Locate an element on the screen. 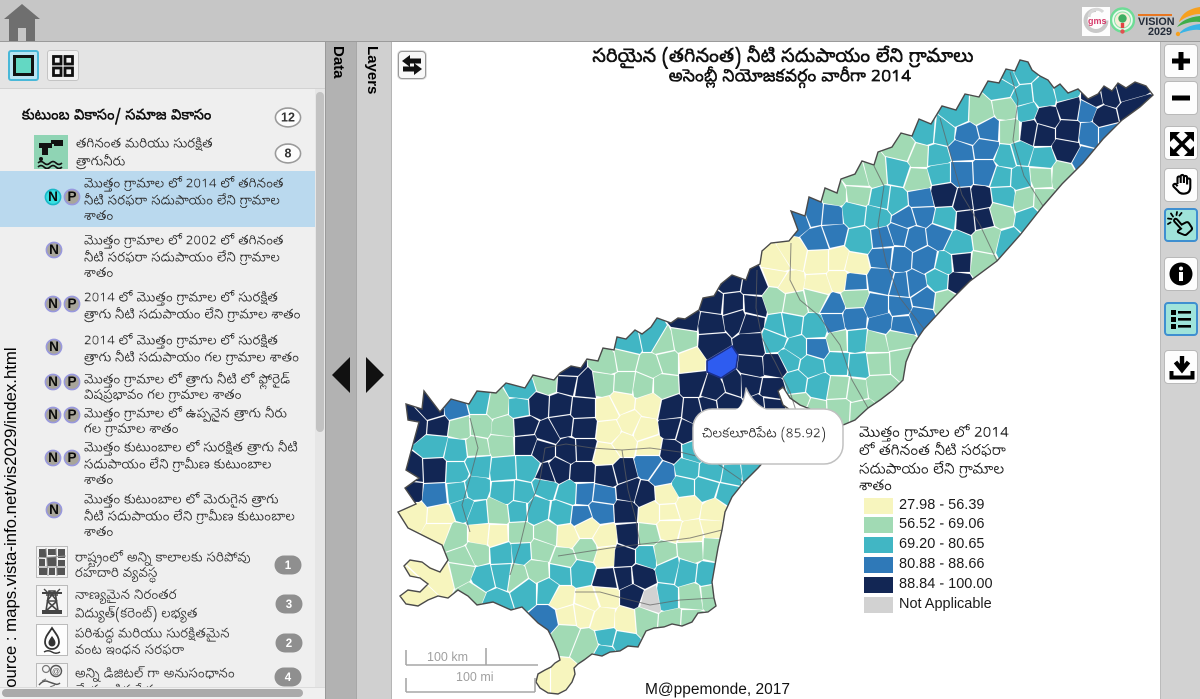 The width and height of the screenshot is (1200, 699). svg-text: 1 is located at coordinates (288, 566).